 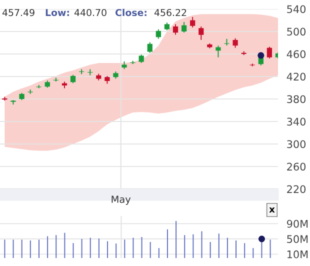 What do you see at coordinates (297, 254) in the screenshot?
I see `y-tick-label: 10M` at bounding box center [297, 254].